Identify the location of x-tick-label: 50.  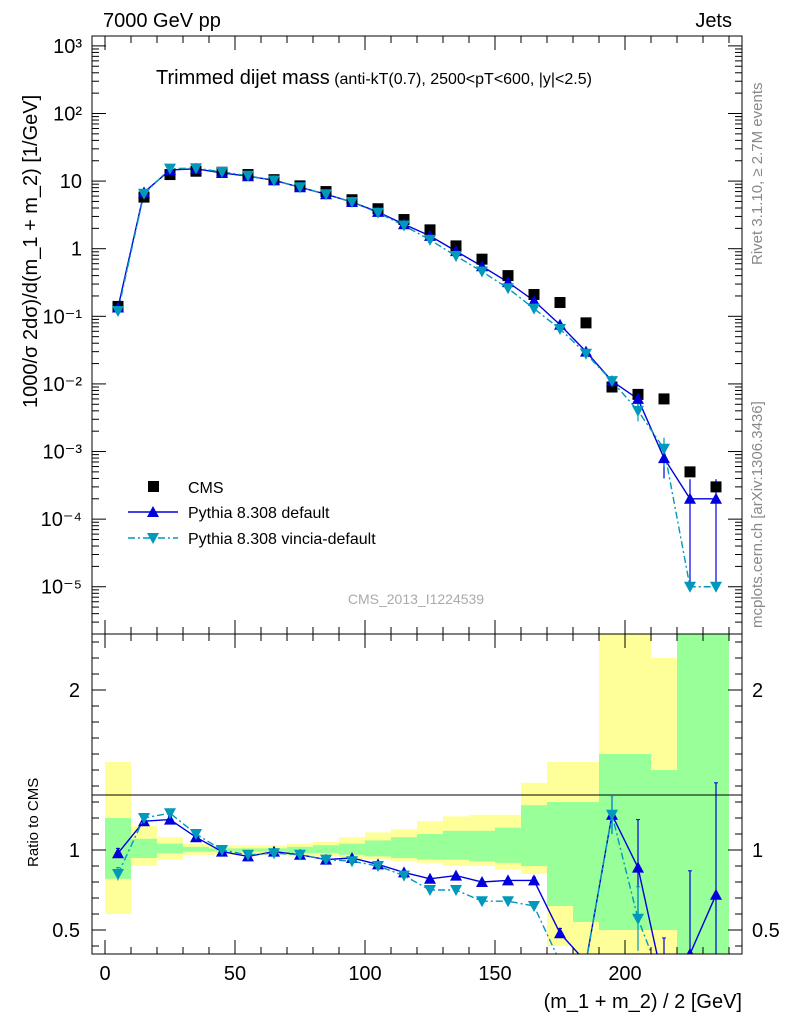
(235, 974).